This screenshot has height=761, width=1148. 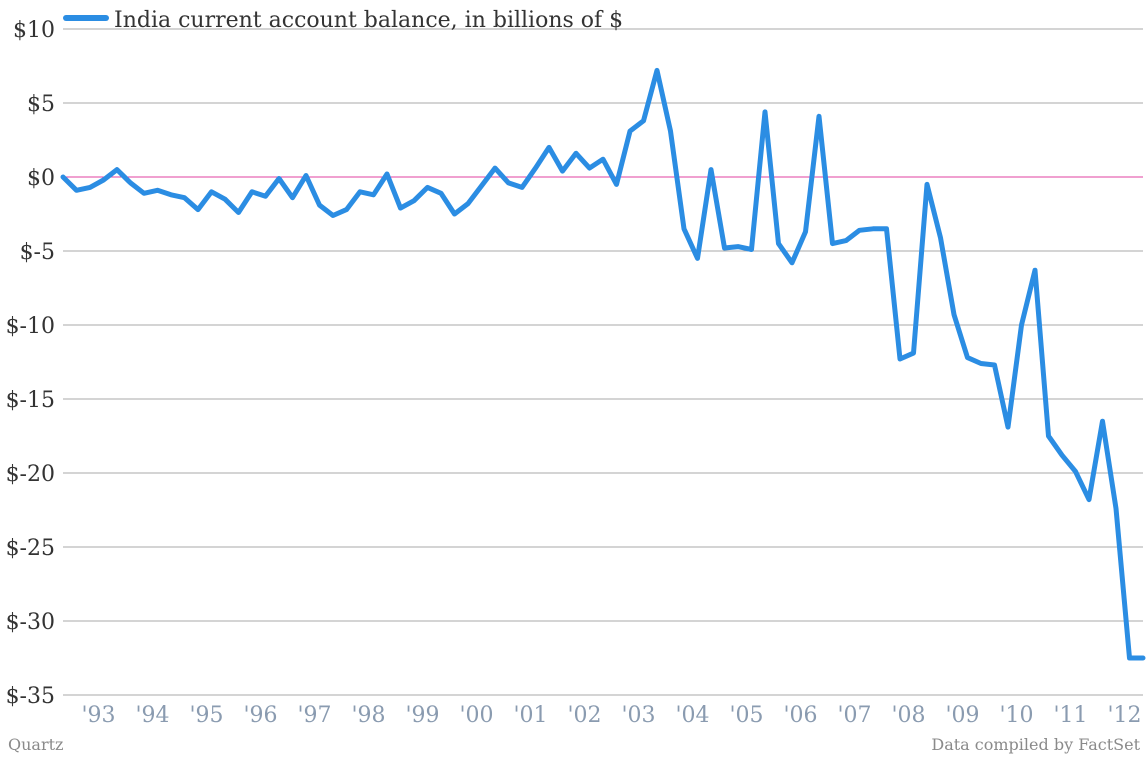 What do you see at coordinates (1016, 715) in the screenshot?
I see `x-tick-label: '10` at bounding box center [1016, 715].